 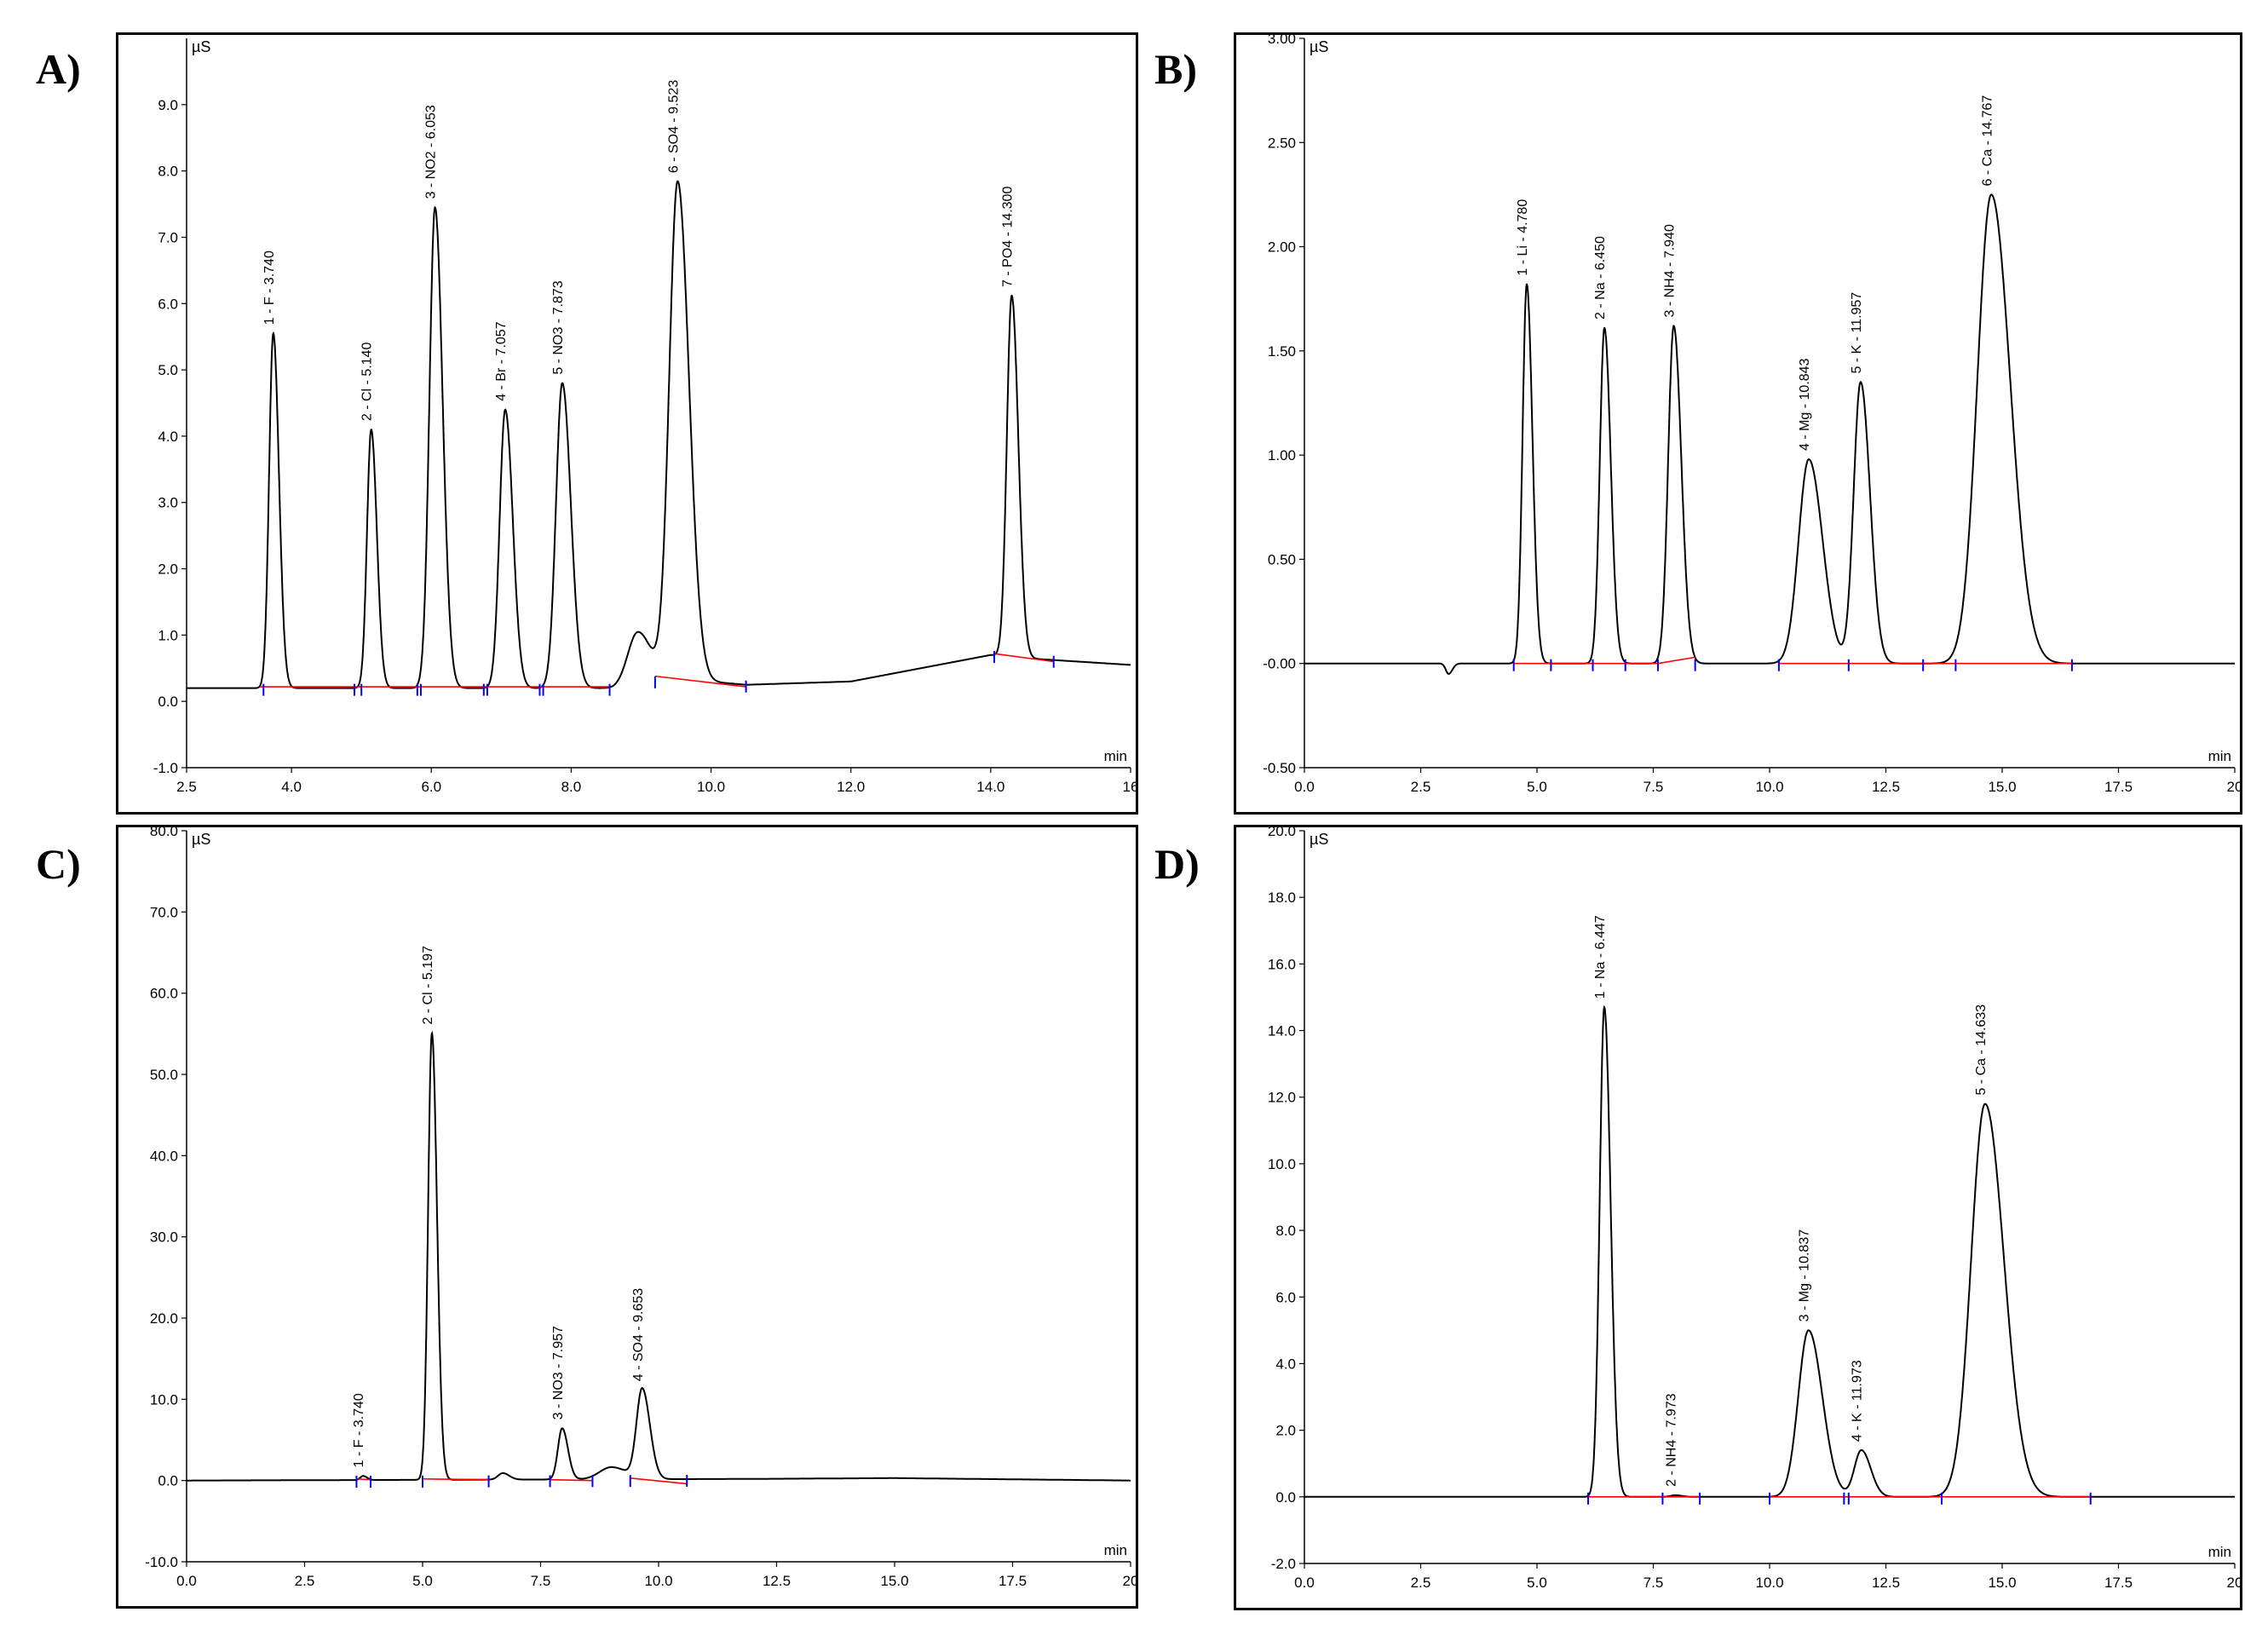 What do you see at coordinates (1282, 898) in the screenshot?
I see `y-tick-label: 18.0` at bounding box center [1282, 898].